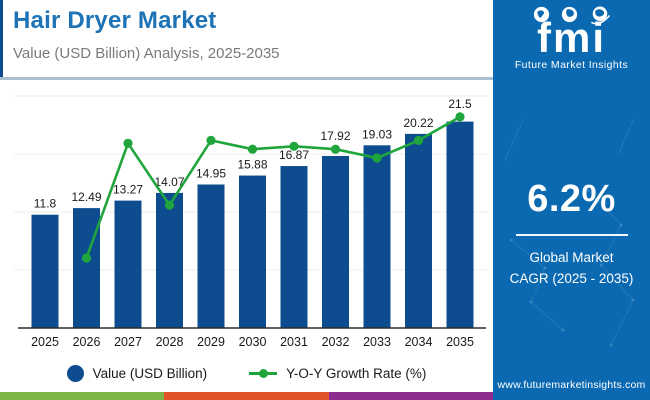  Describe the element at coordinates (377, 342) in the screenshot. I see `x-axis-label-2033: 2033` at that location.